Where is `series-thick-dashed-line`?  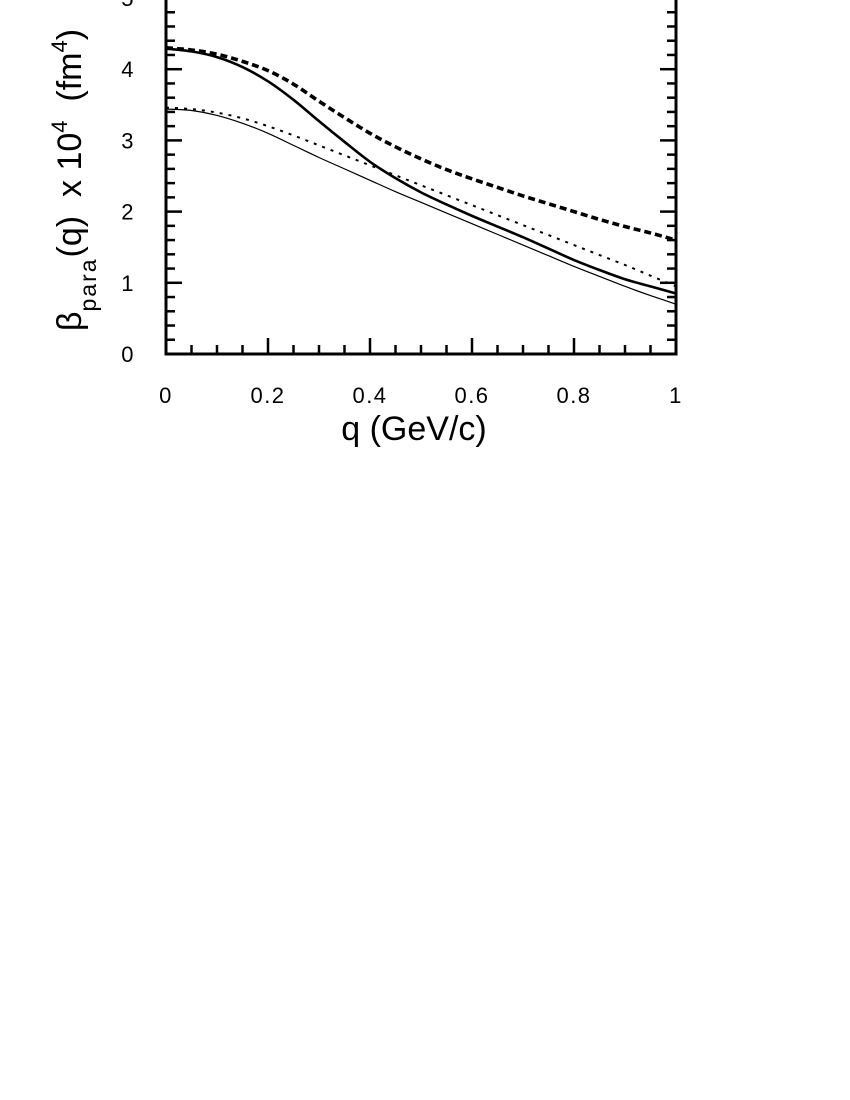 series-thick-dashed-line is located at coordinates (421, 144).